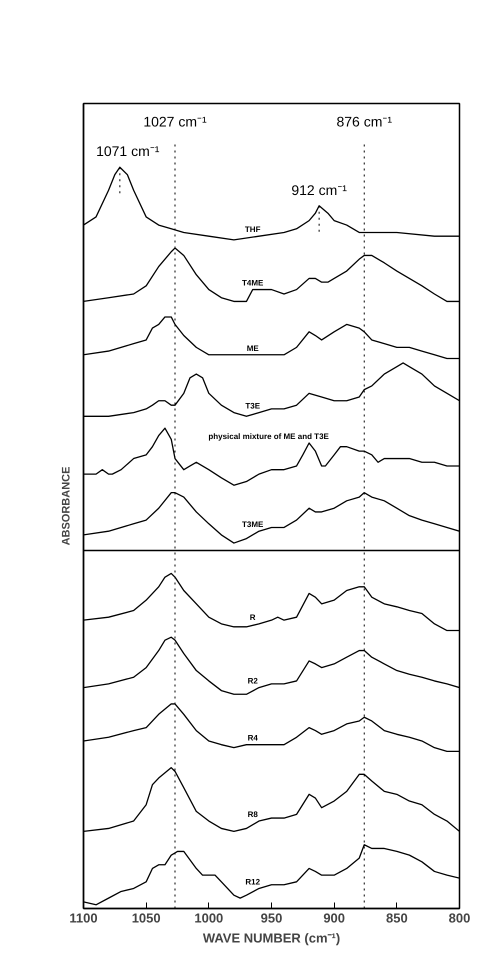  I want to click on y-axis-title: ABSORBANCE, so click(66, 506).